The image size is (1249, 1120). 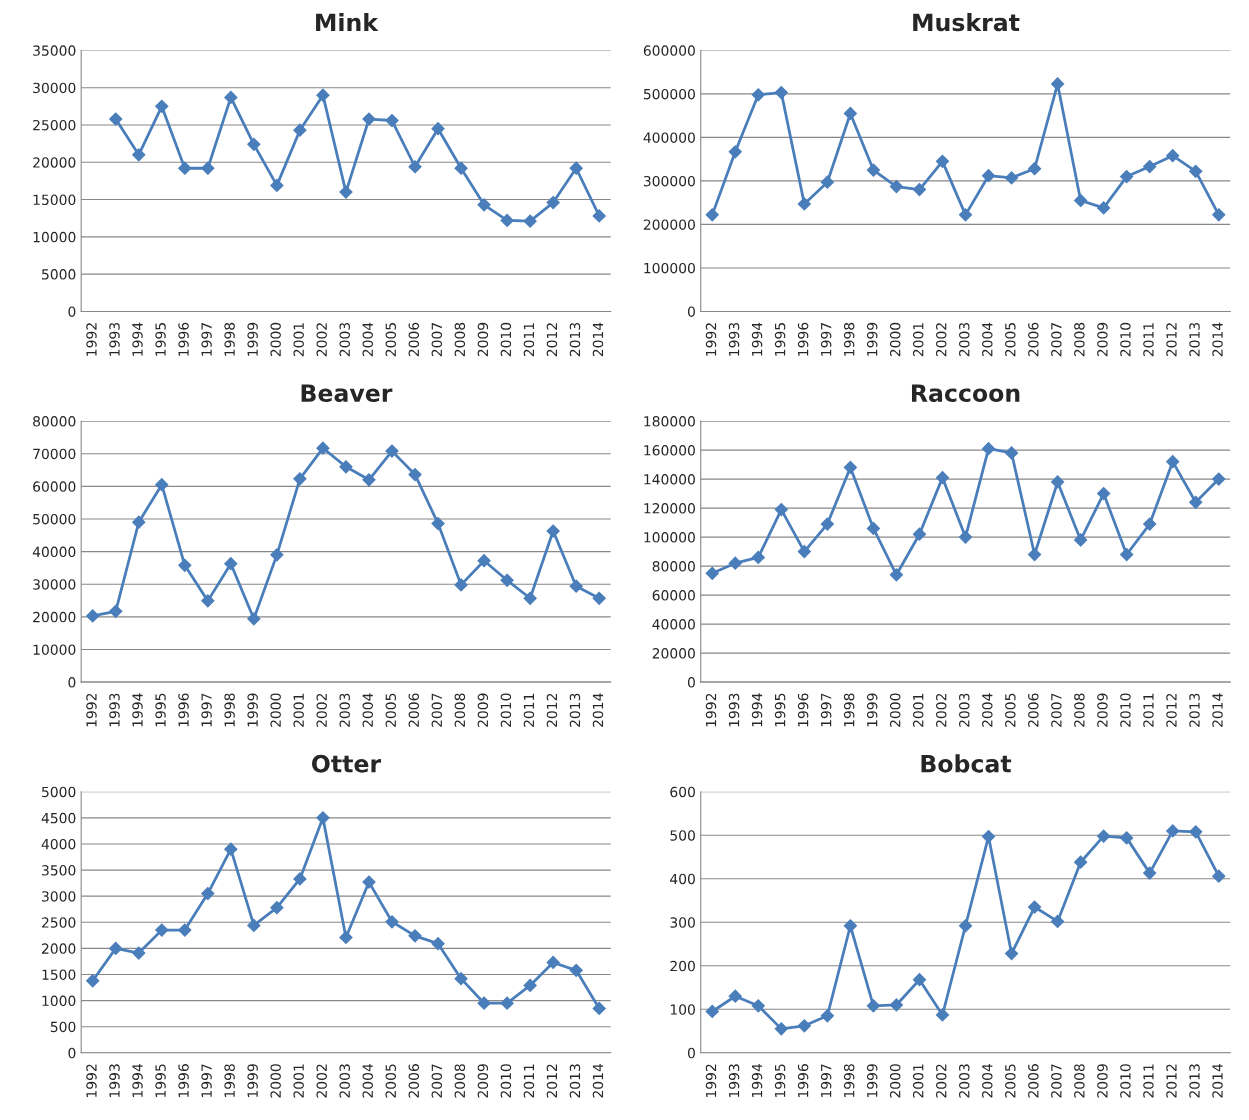 I want to click on y-tick-label: 1500, so click(x=59, y=974).